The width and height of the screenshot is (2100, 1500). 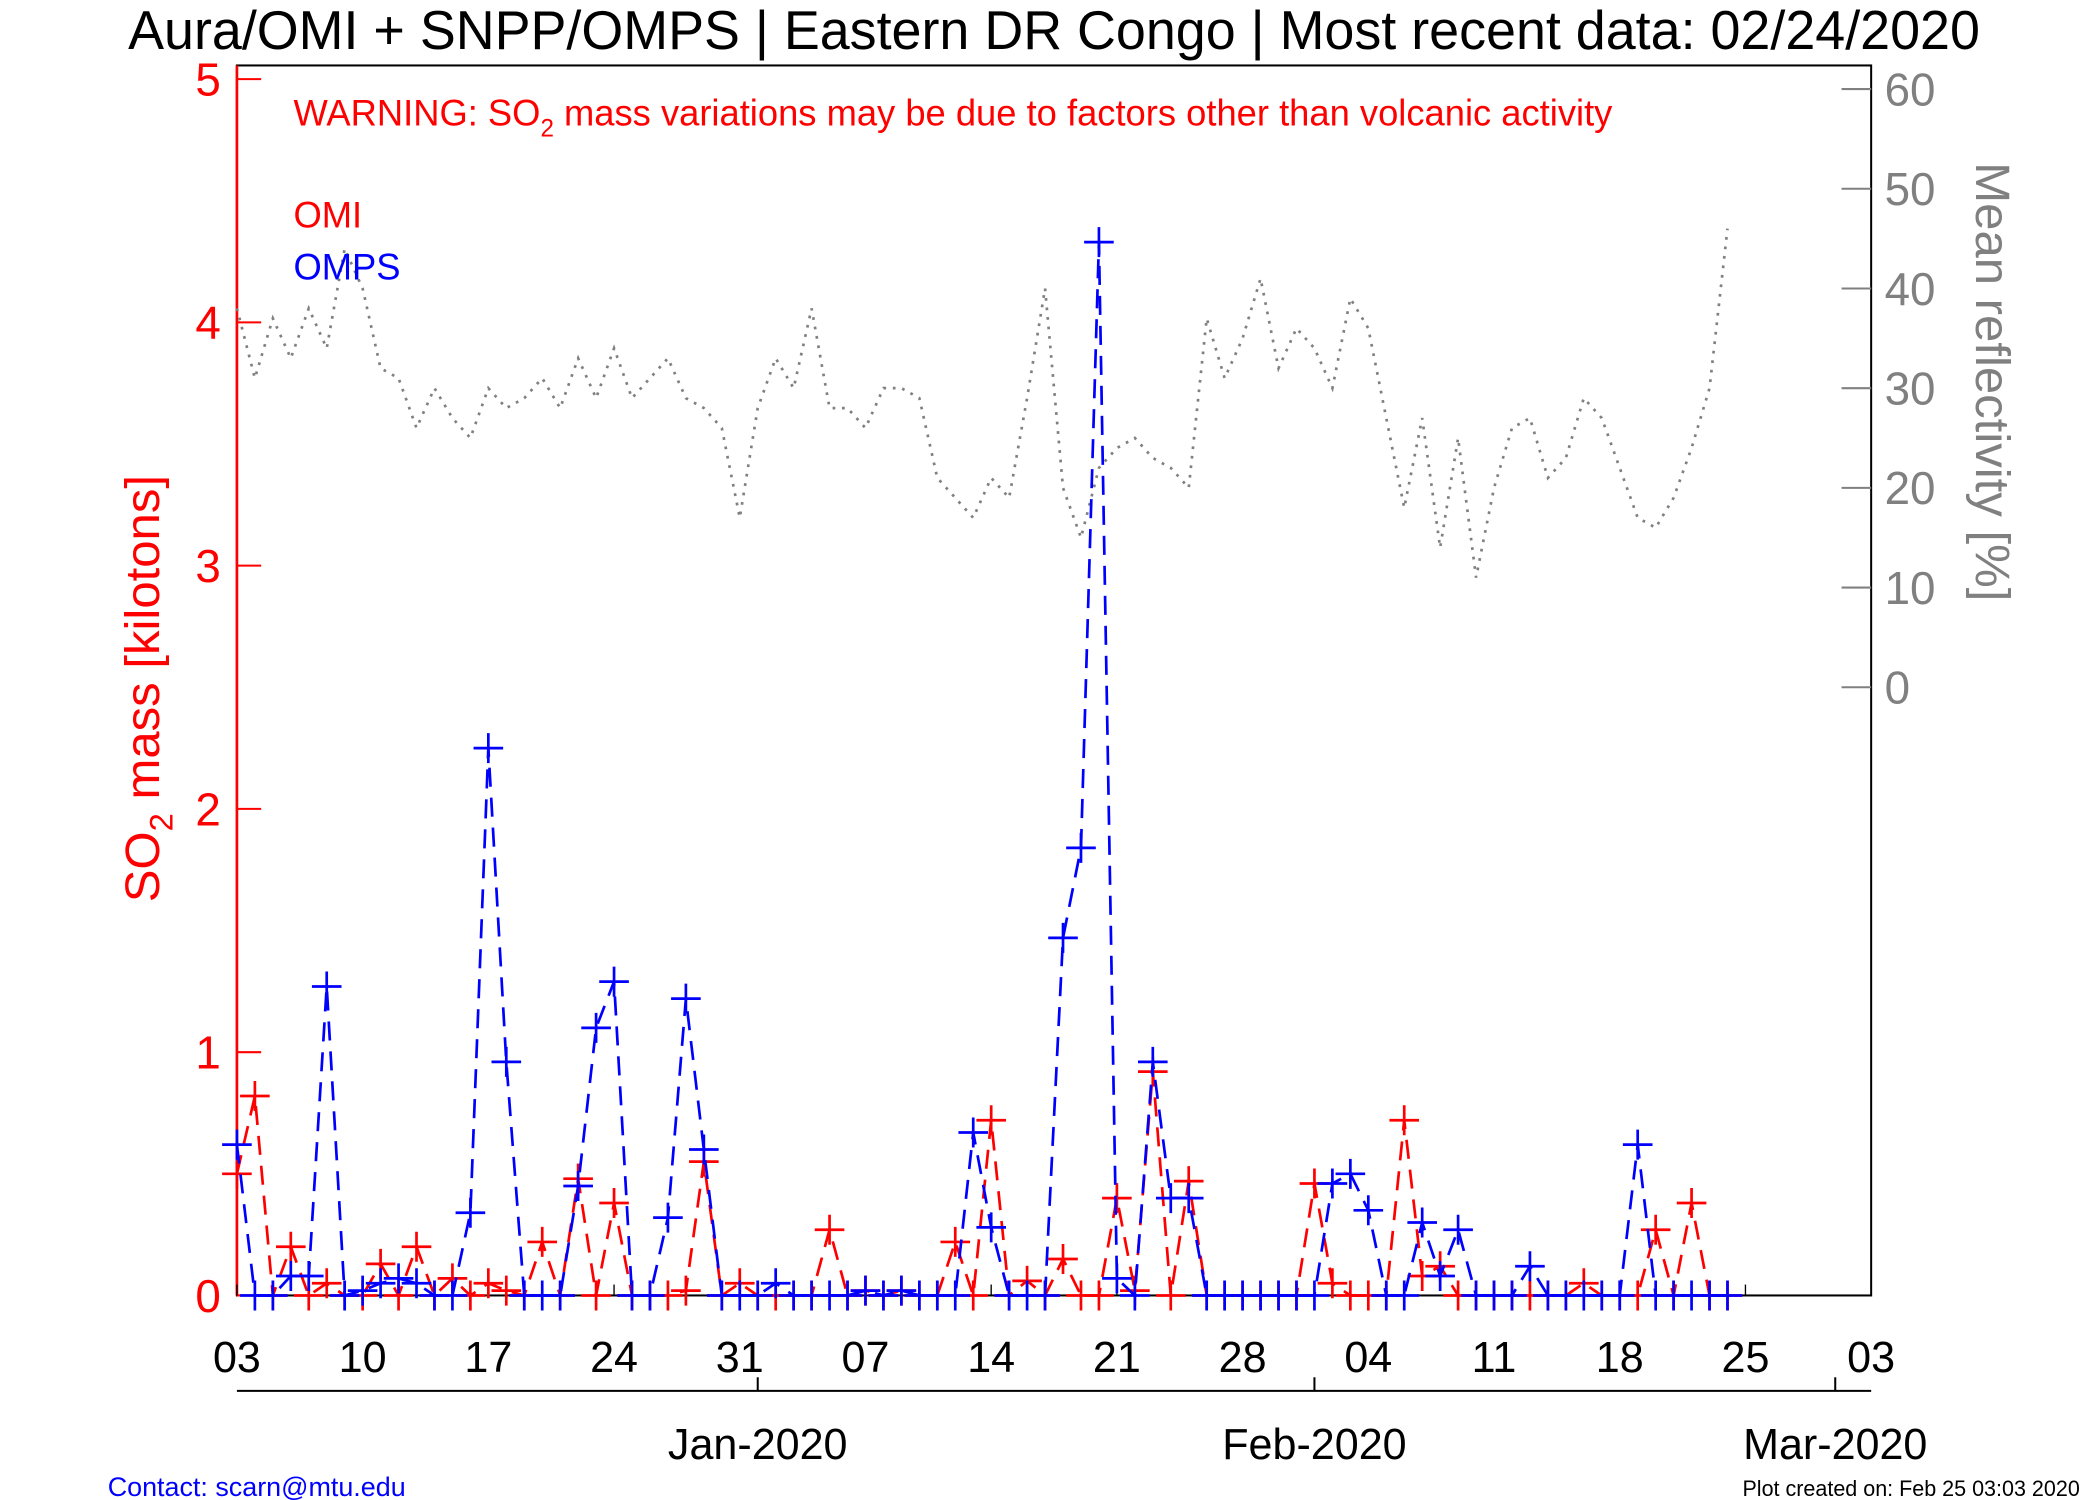 What do you see at coordinates (1494, 1358) in the screenshot?
I see `x-tick-label: 11` at bounding box center [1494, 1358].